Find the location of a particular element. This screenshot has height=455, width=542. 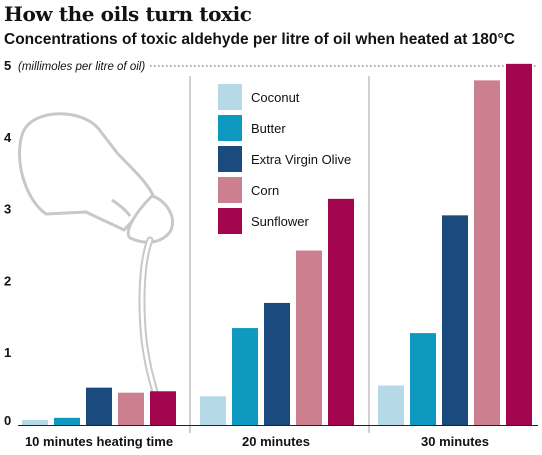

legend-label: Coconut is located at coordinates (275, 97).